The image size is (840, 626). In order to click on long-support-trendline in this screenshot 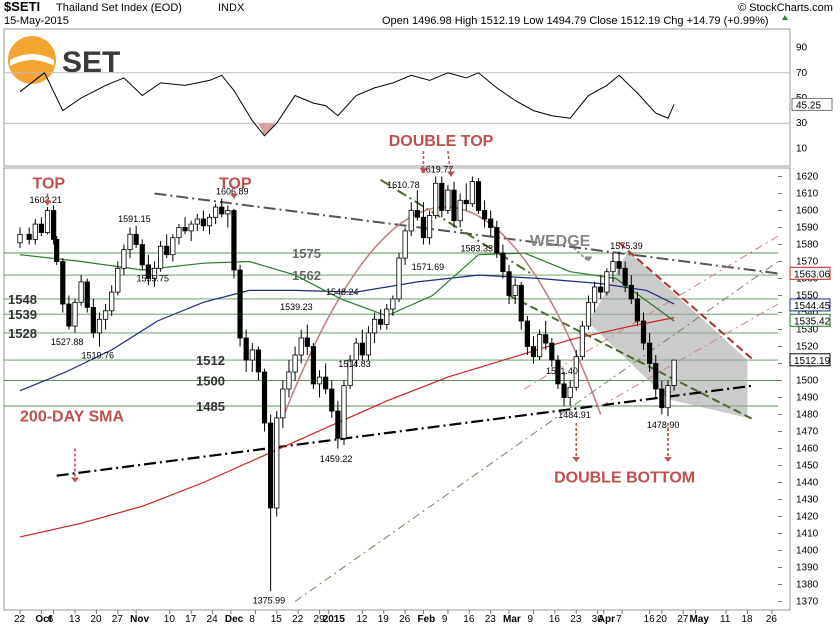, I will do `click(405, 430)`.